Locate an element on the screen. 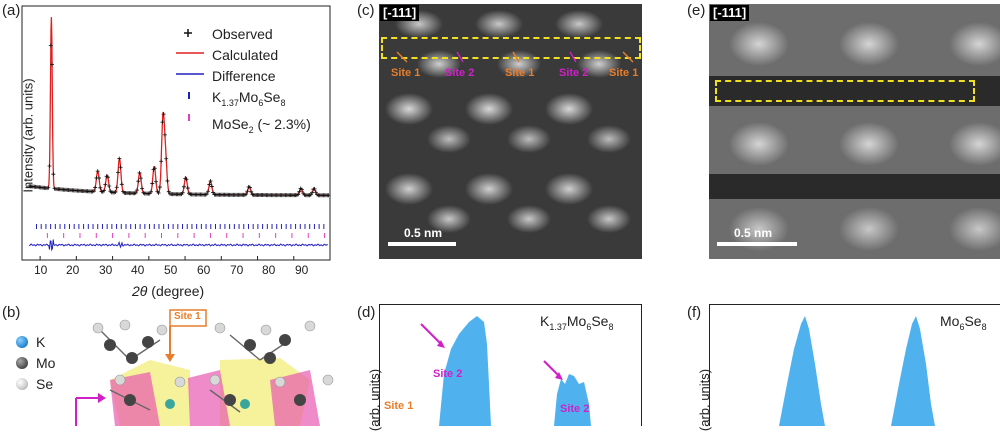 The image size is (1000, 445). scale-text-c: 0.5 nm is located at coordinates (423, 233).